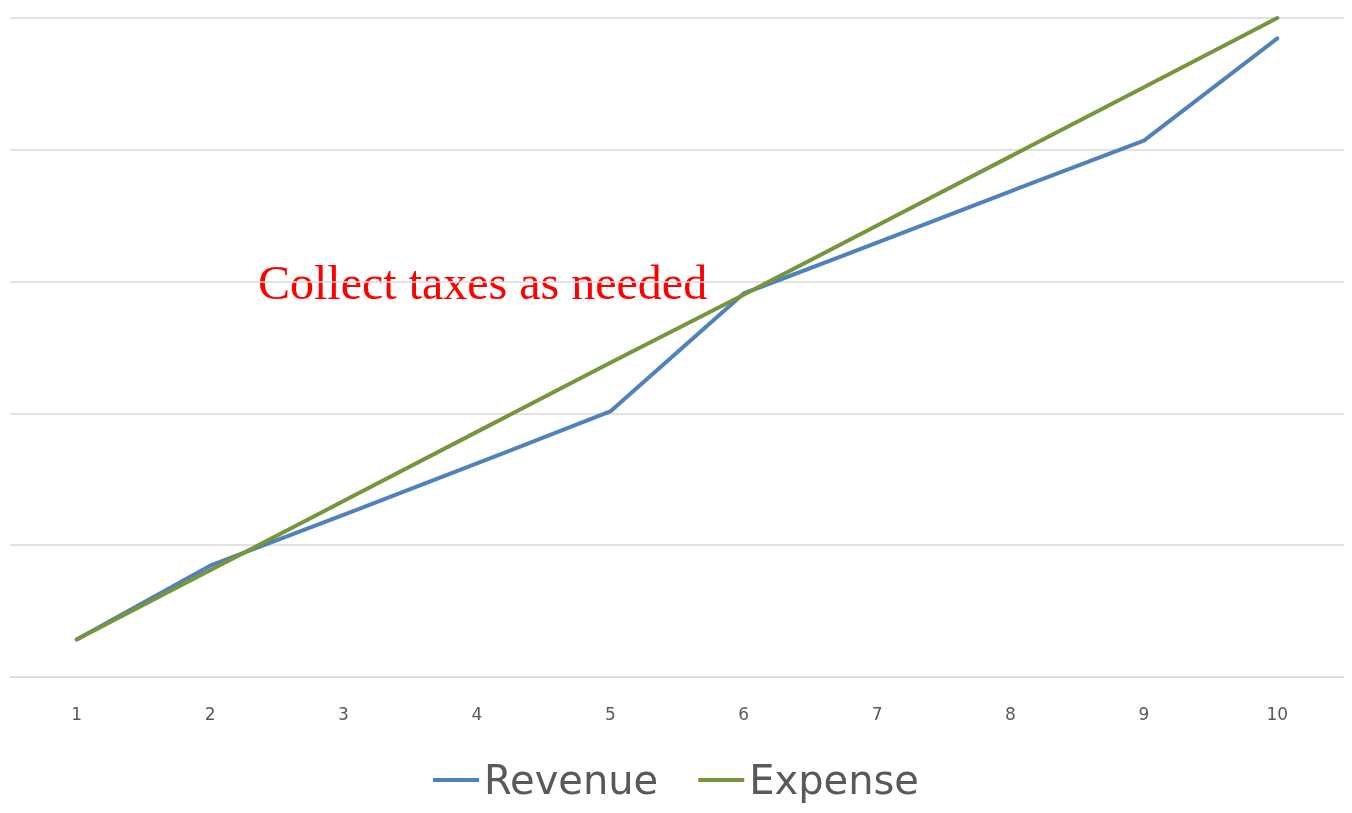 The height and width of the screenshot is (813, 1352). What do you see at coordinates (1144, 713) in the screenshot?
I see `x-tick-label: 9` at bounding box center [1144, 713].